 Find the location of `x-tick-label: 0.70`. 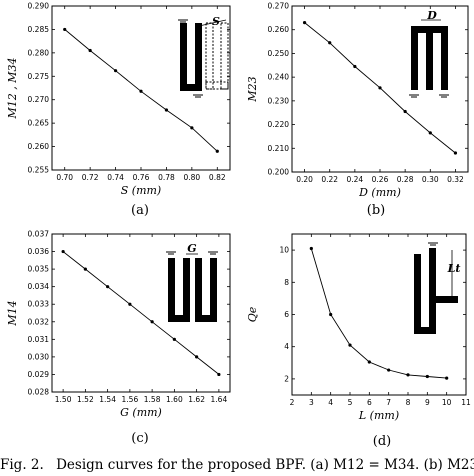

x-tick-label: 0.70 is located at coordinates (64, 177).